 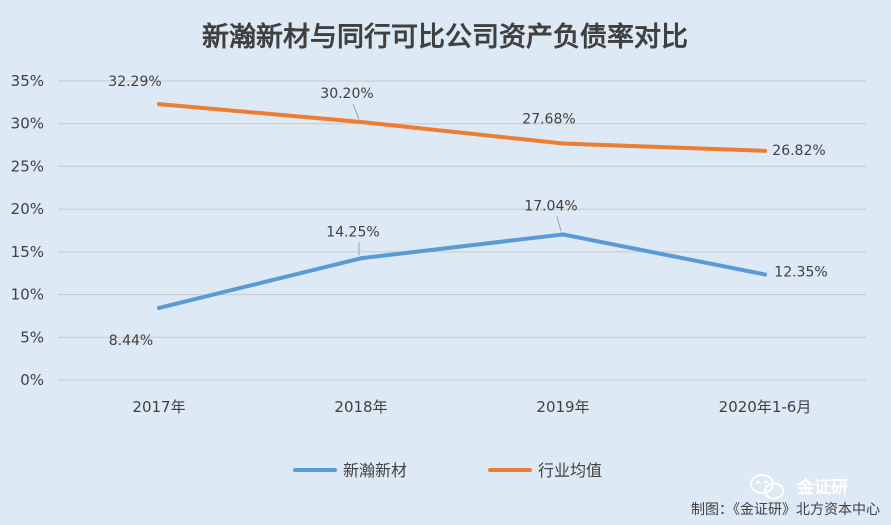 What do you see at coordinates (134, 82) in the screenshot?
I see `data-label: 32.29%` at bounding box center [134, 82].